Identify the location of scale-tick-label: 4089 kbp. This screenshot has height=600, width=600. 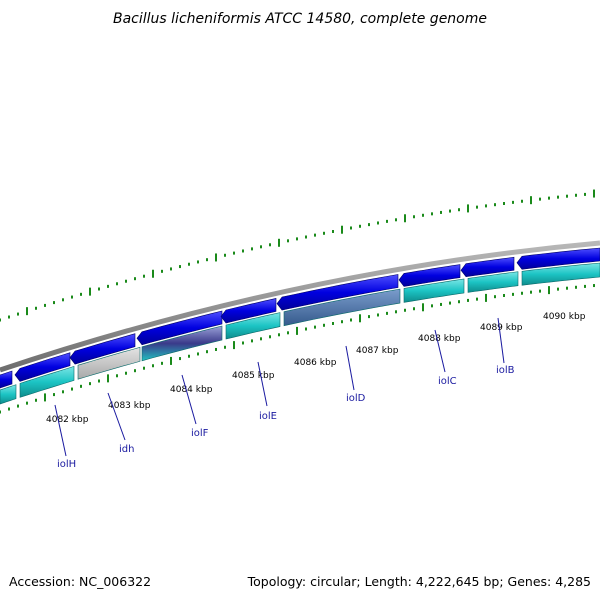
(501, 328).